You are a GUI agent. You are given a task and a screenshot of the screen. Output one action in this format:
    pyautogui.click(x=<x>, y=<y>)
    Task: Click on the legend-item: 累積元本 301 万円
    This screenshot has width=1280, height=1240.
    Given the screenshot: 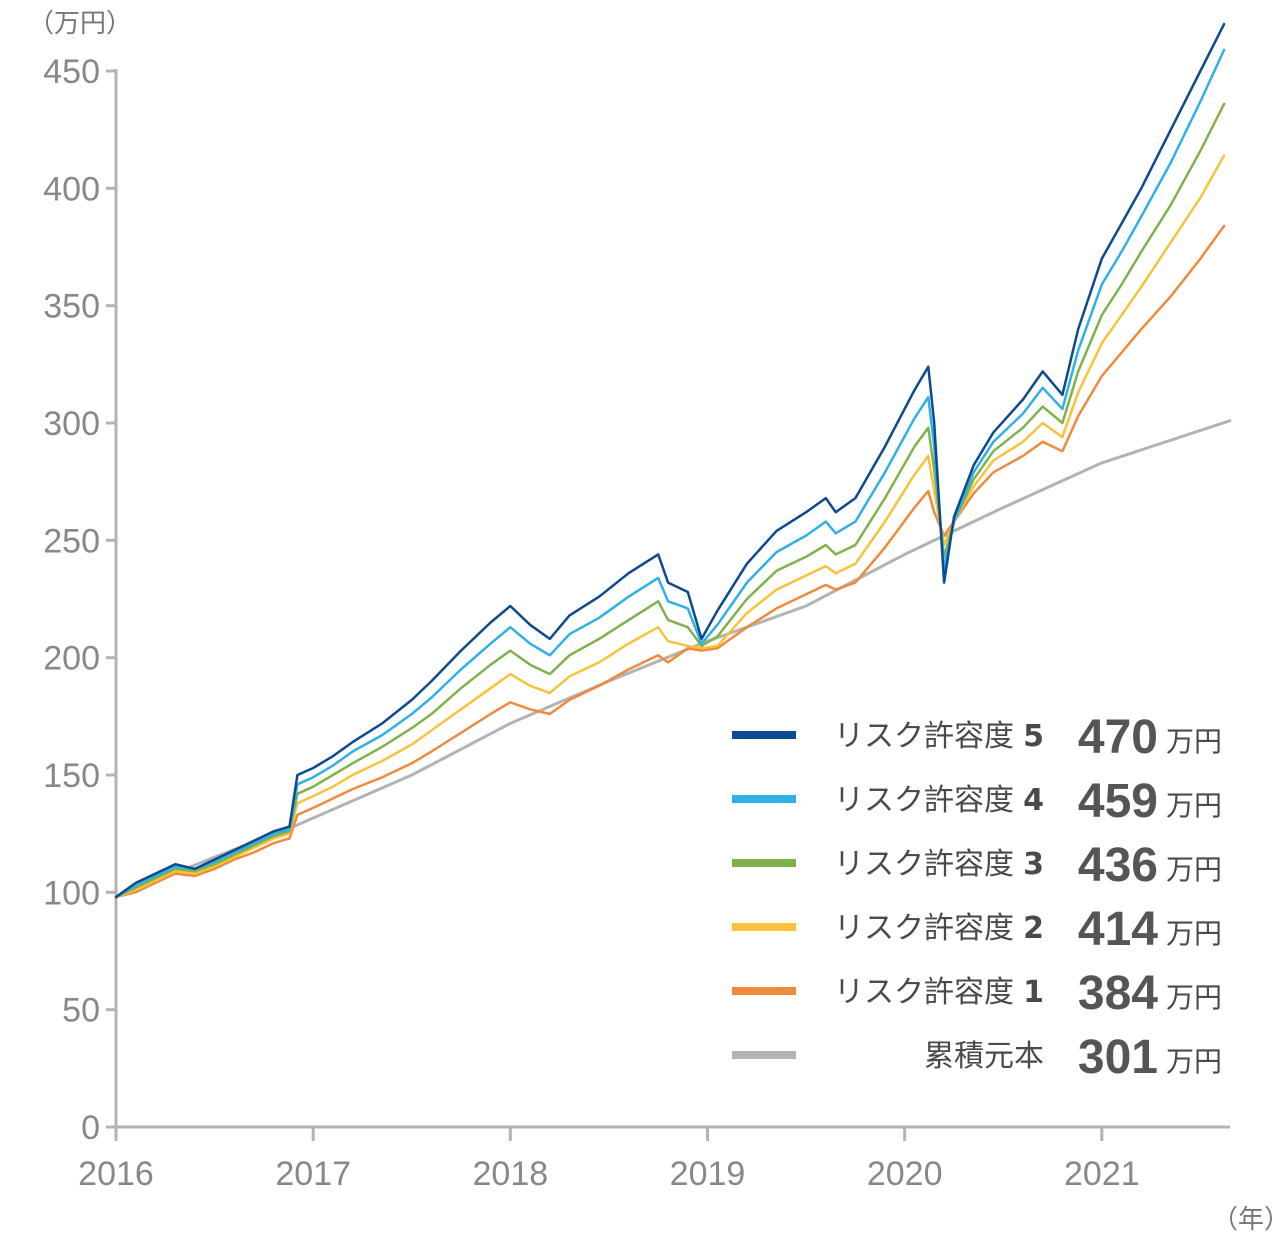 What is the action you would take?
    pyautogui.click(x=977, y=1057)
    